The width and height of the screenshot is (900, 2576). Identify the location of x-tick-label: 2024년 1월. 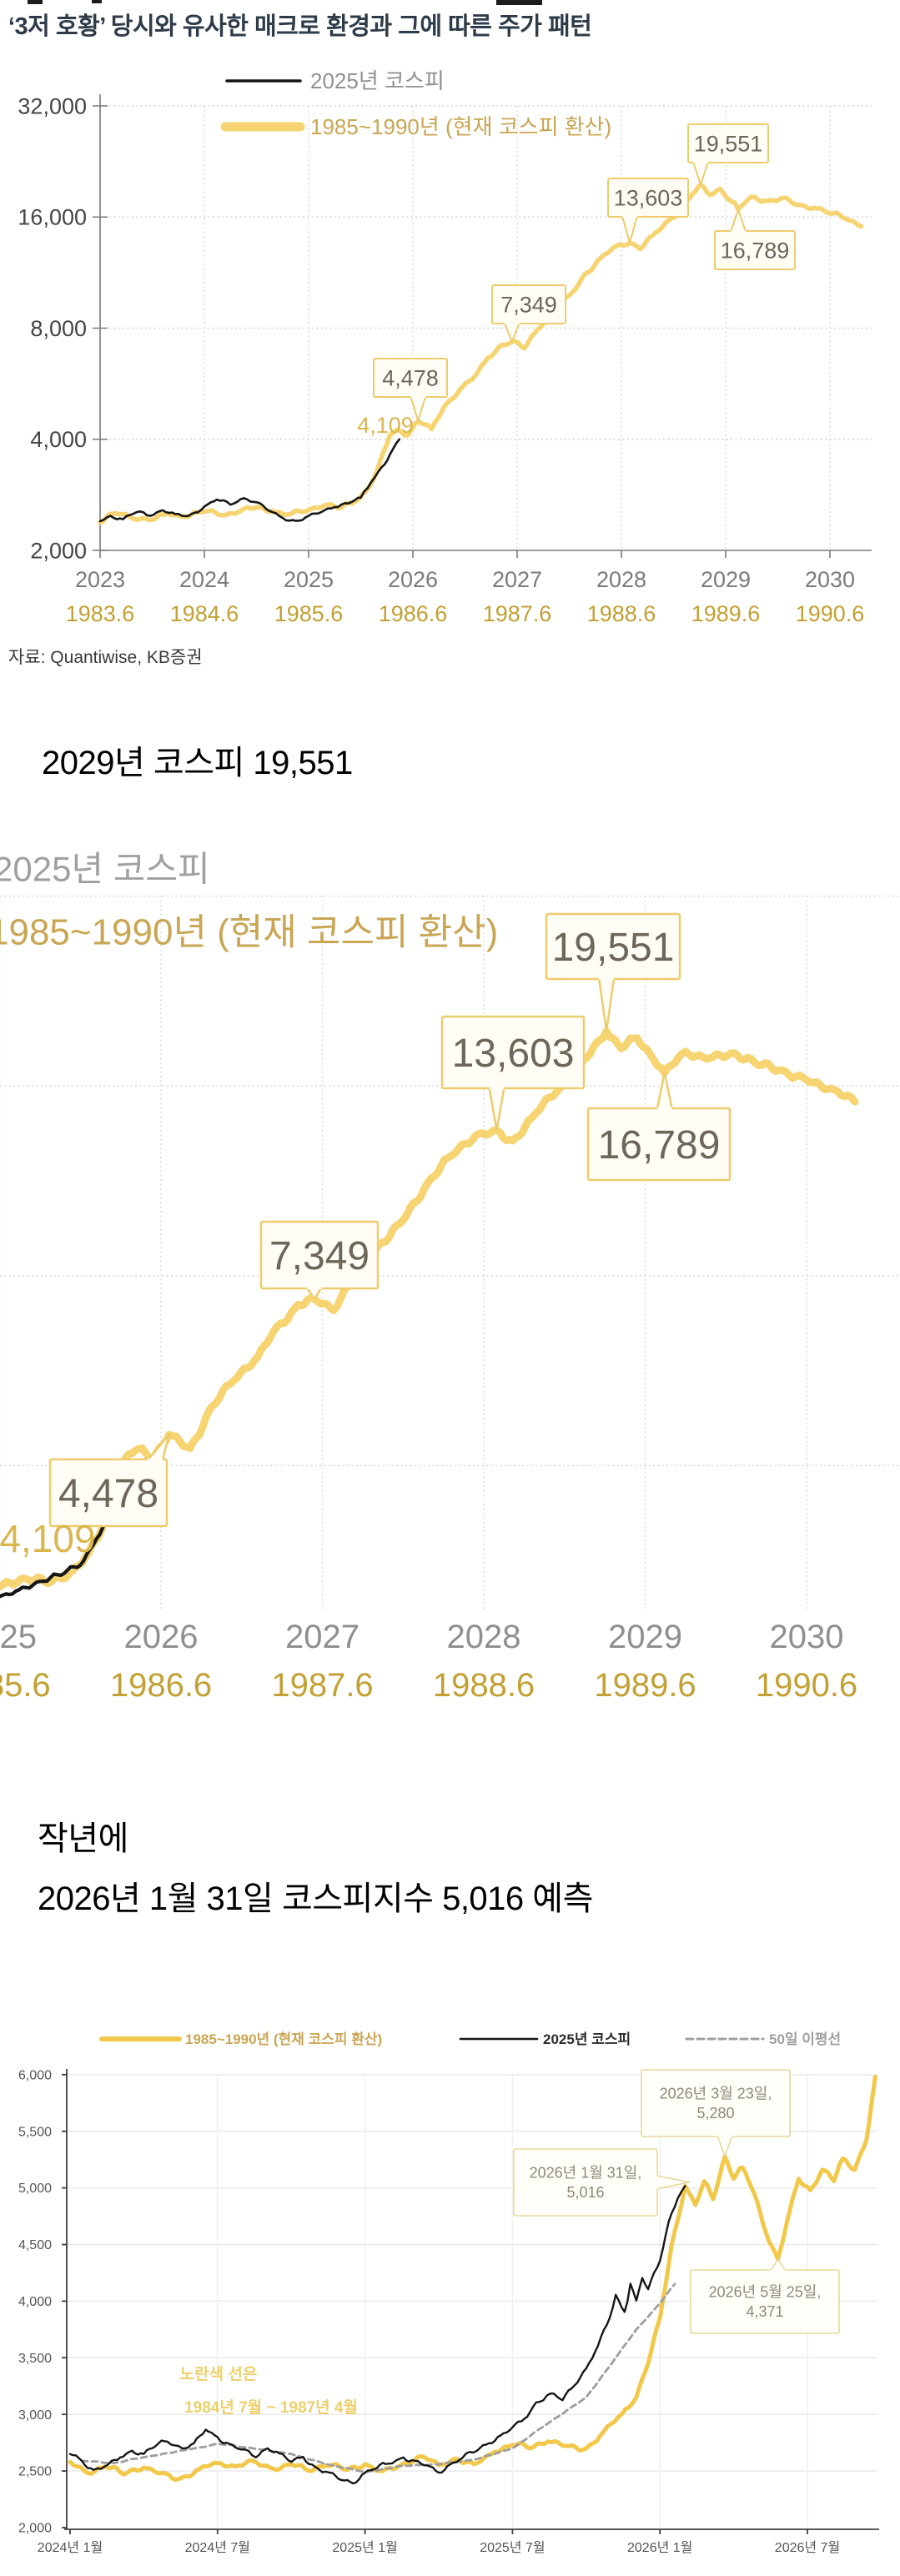
(70, 2547).